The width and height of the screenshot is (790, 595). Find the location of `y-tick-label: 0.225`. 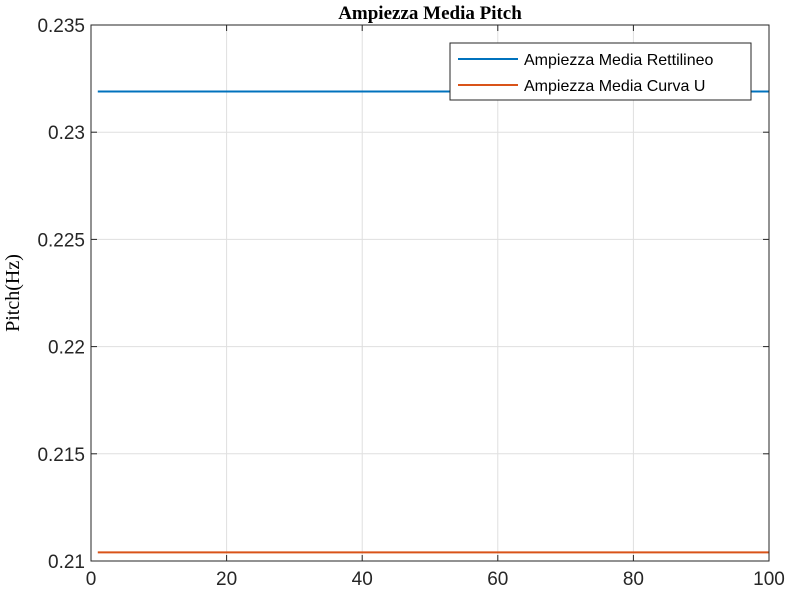

y-tick-label: 0.225 is located at coordinates (61, 240).